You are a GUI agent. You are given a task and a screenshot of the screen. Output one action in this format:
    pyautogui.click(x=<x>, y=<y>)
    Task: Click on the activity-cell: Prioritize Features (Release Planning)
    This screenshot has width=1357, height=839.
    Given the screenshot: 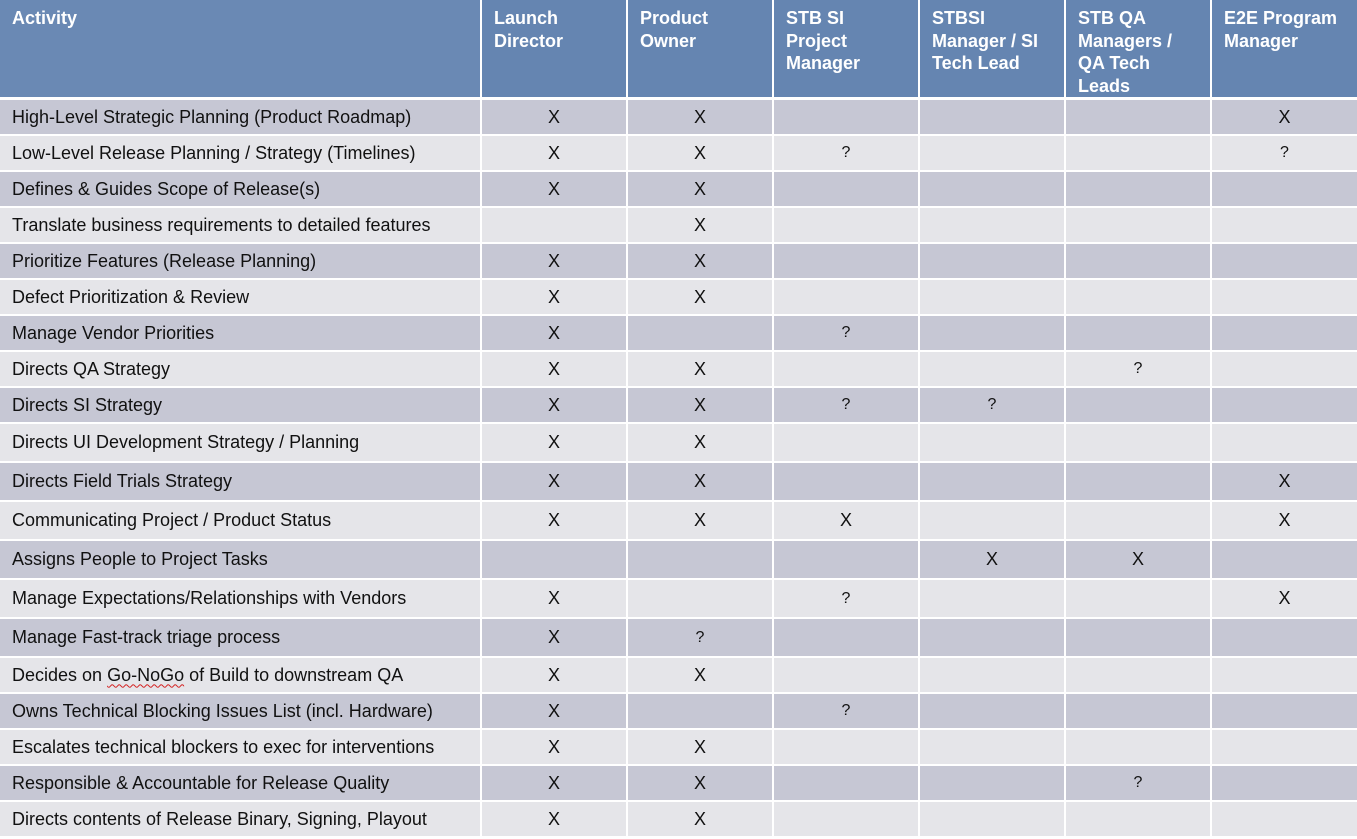 What is the action you would take?
    pyautogui.click(x=241, y=262)
    